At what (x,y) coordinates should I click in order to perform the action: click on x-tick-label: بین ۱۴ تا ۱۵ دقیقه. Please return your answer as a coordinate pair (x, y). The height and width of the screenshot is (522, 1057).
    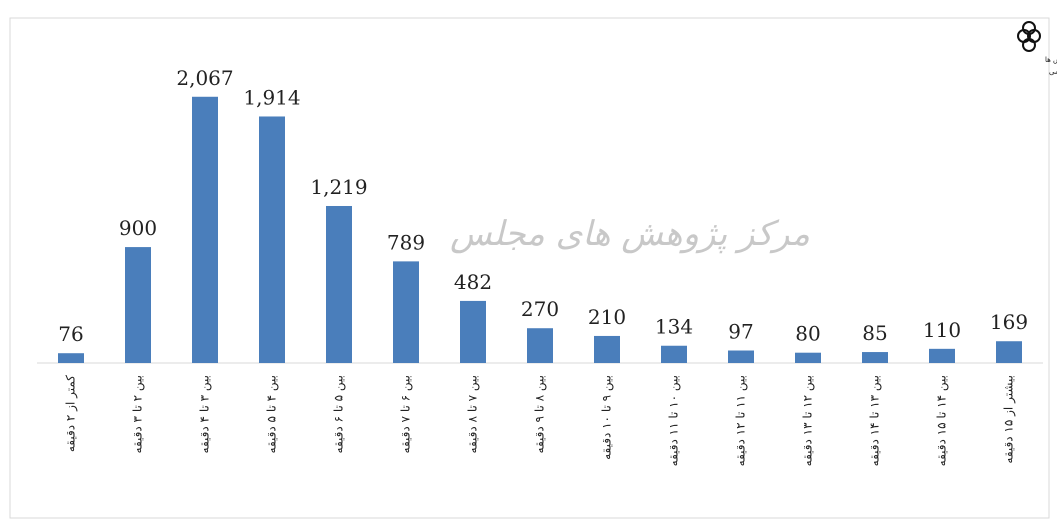
    Looking at the image, I should click on (942, 420).